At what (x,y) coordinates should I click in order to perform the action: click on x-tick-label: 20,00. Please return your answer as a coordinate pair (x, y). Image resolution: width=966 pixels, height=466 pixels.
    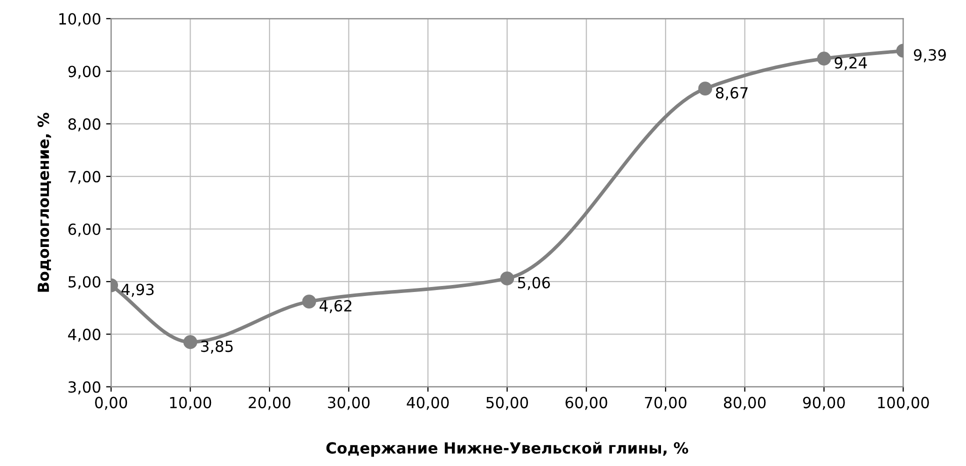
    Looking at the image, I should click on (269, 403).